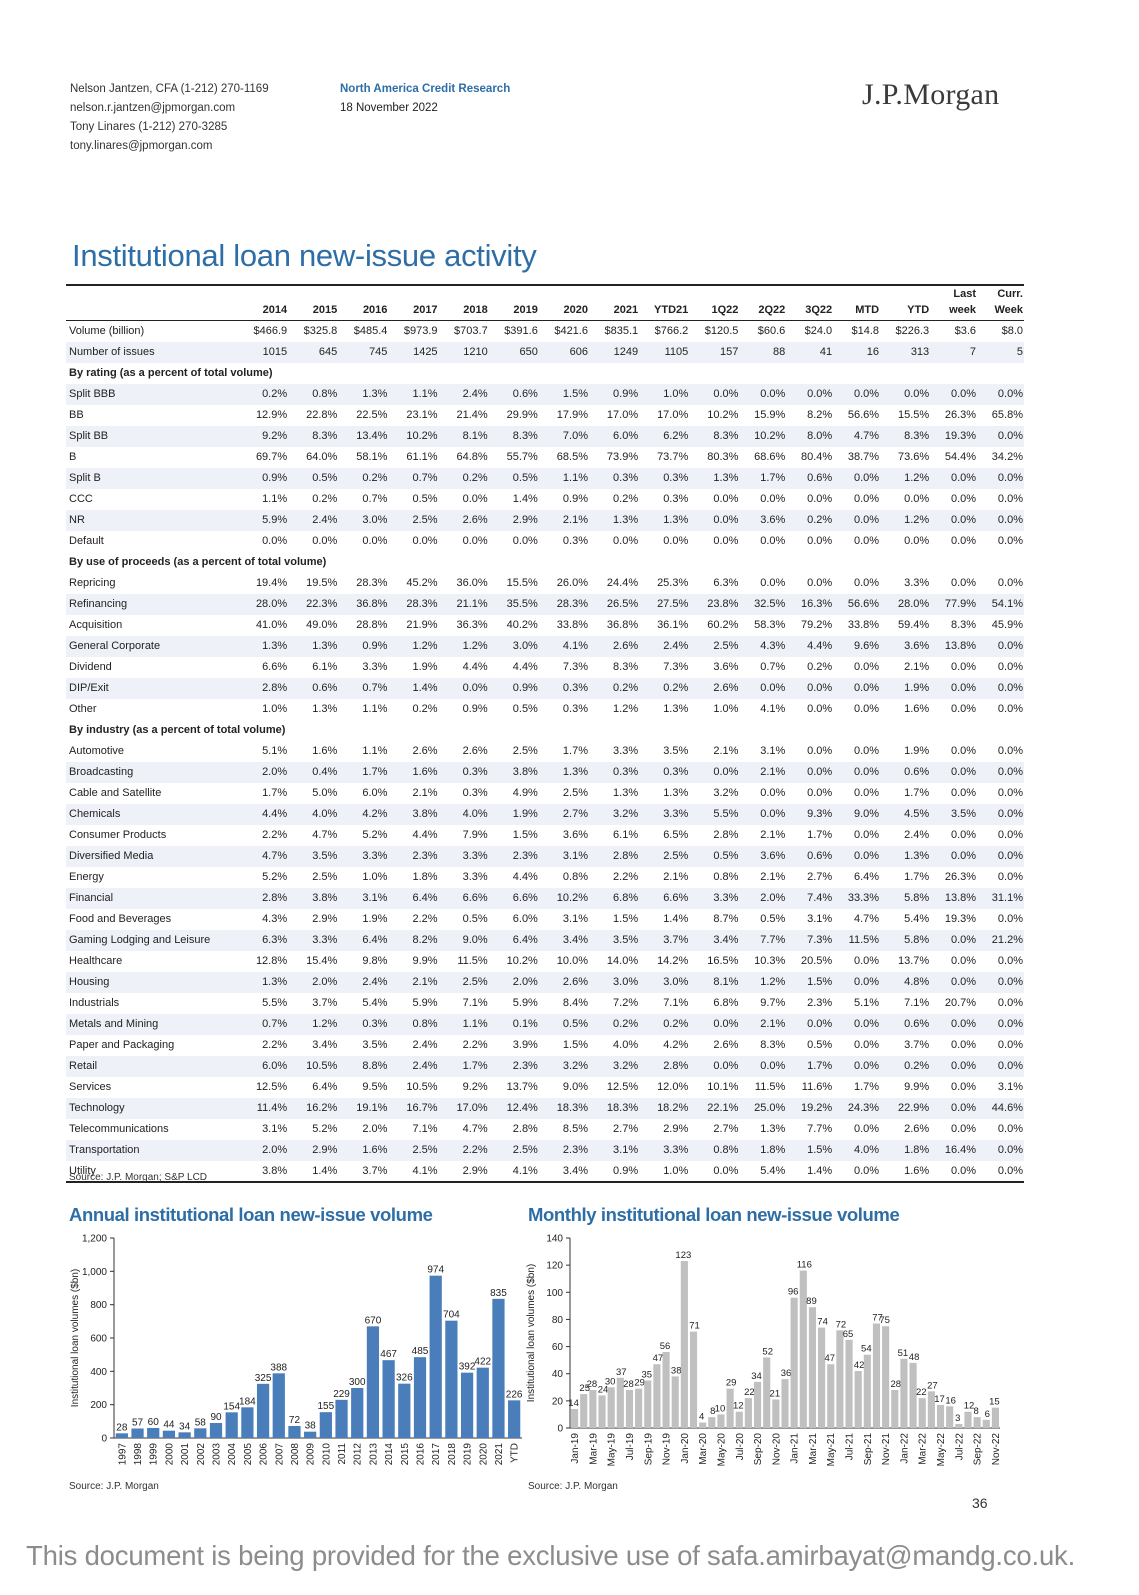  What do you see at coordinates (865, 331) in the screenshot?
I see `table-cell: $14.8` at bounding box center [865, 331].